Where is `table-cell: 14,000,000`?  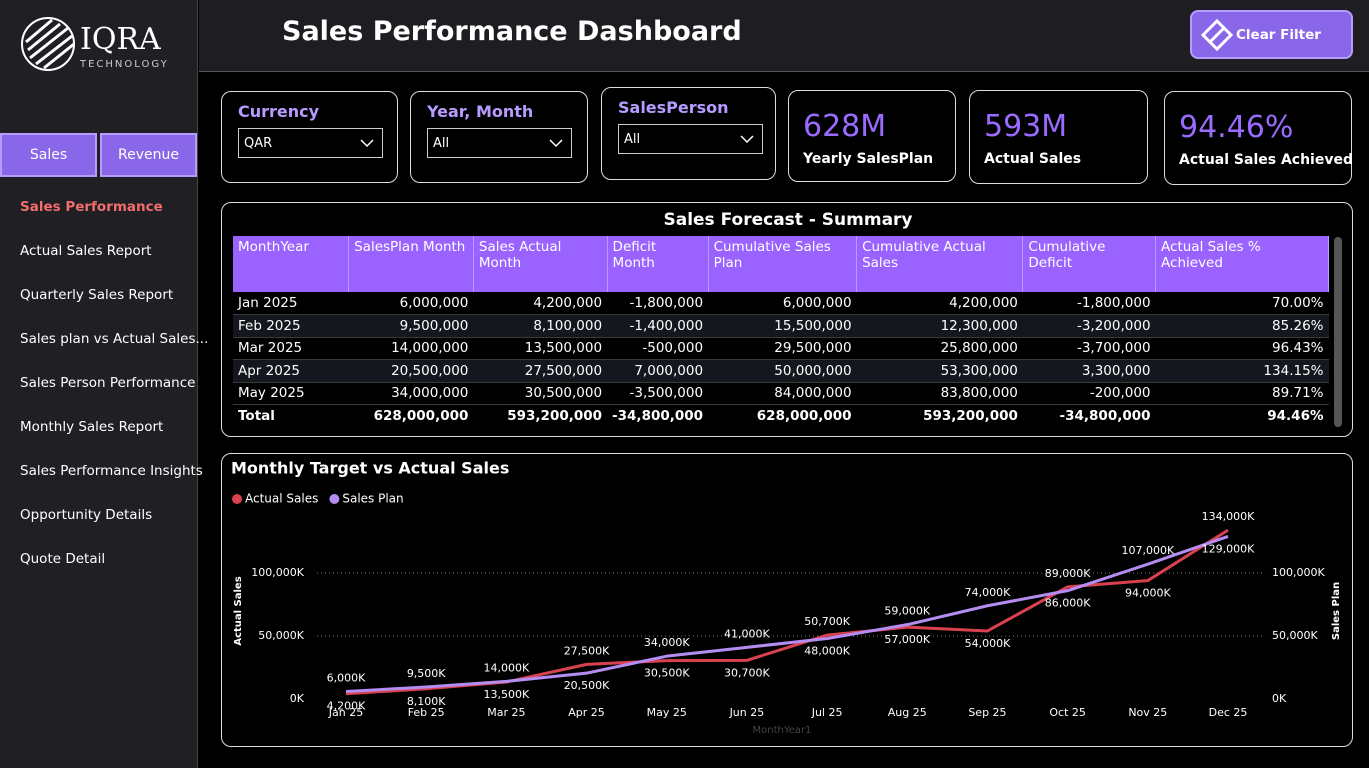
table-cell: 14,000,000 is located at coordinates (411, 348).